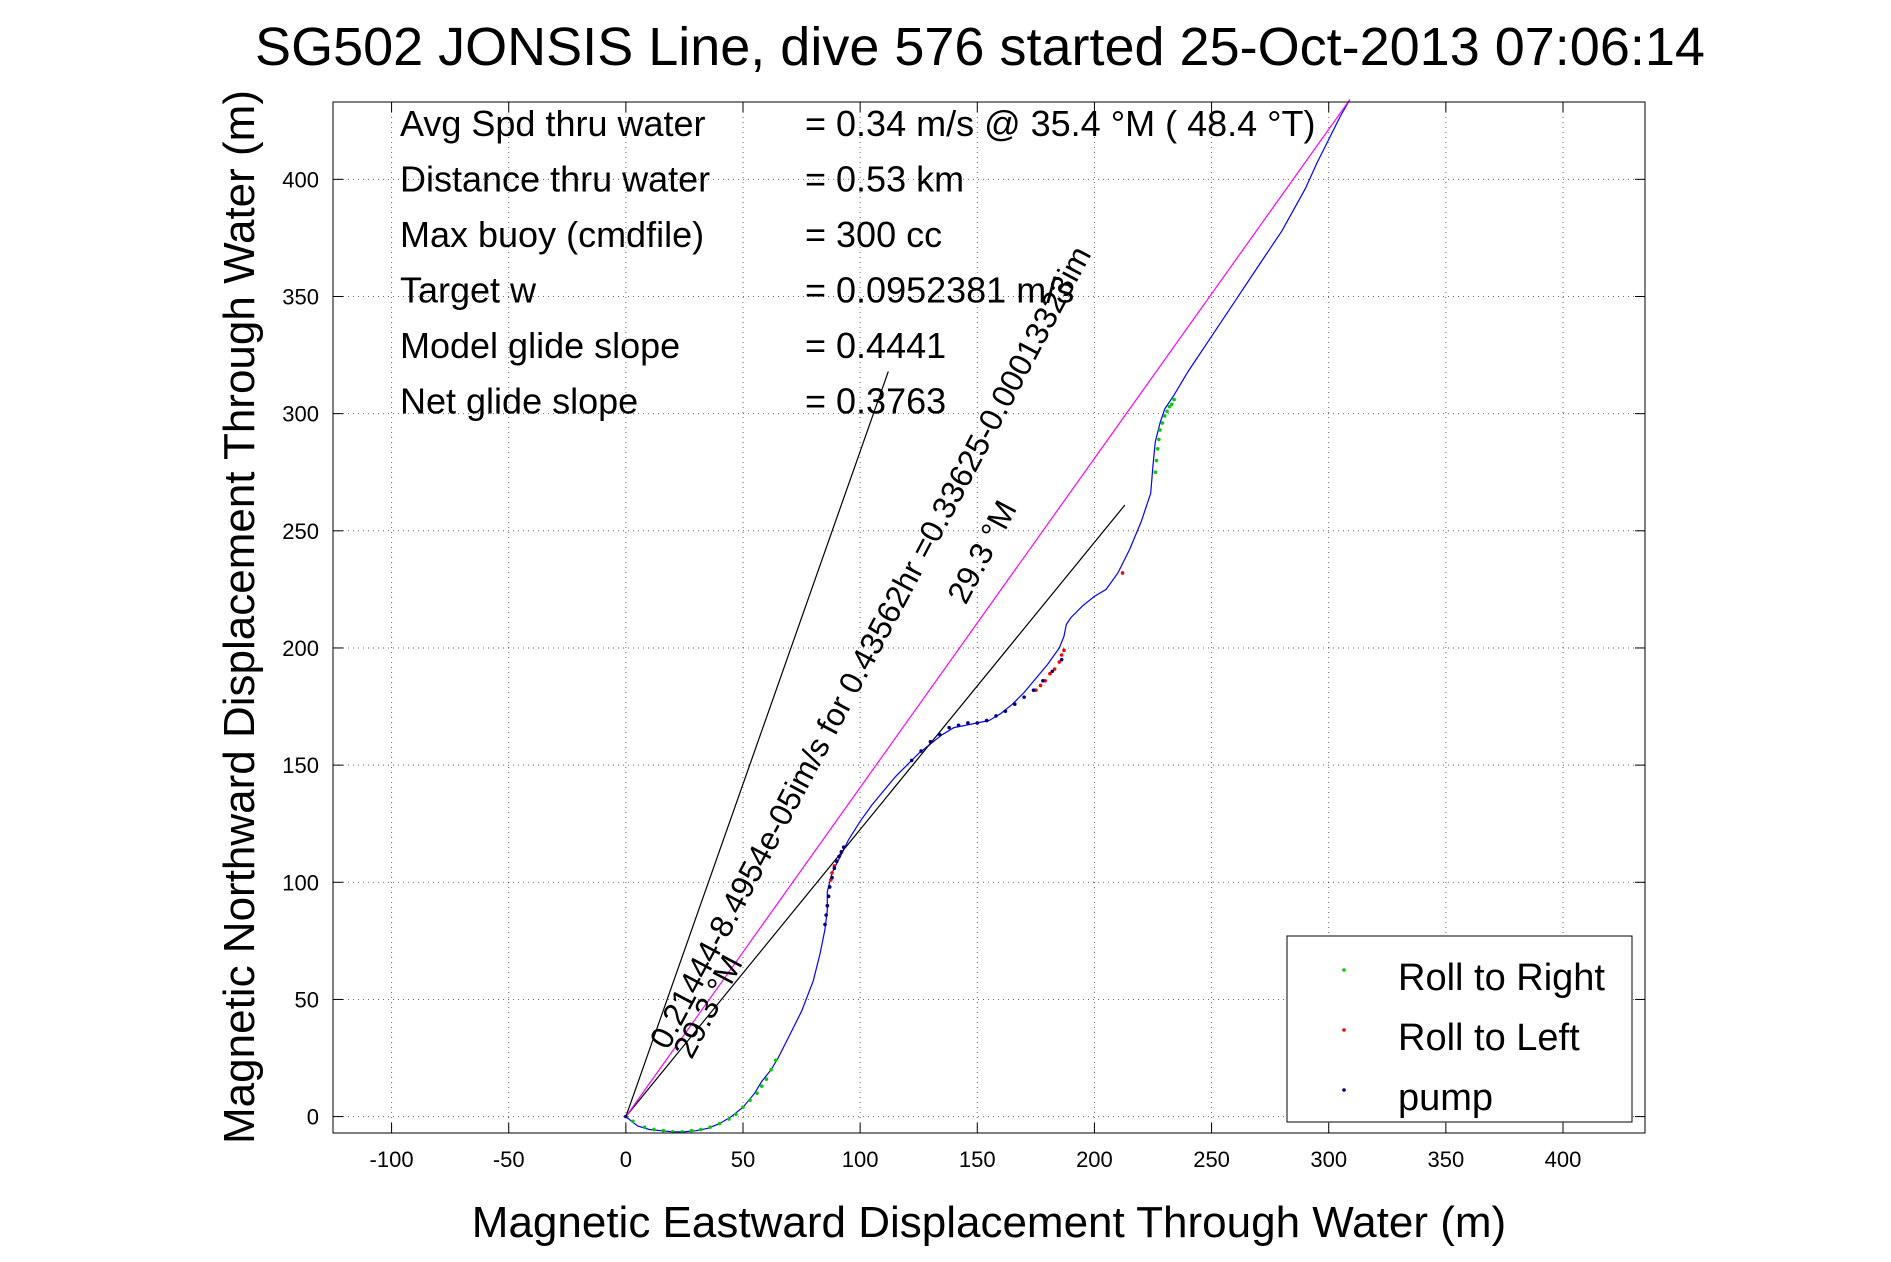 Image resolution: width=1891 pixels, height=1262 pixels. What do you see at coordinates (1563, 1159) in the screenshot?
I see `x-tick-label: 400` at bounding box center [1563, 1159].